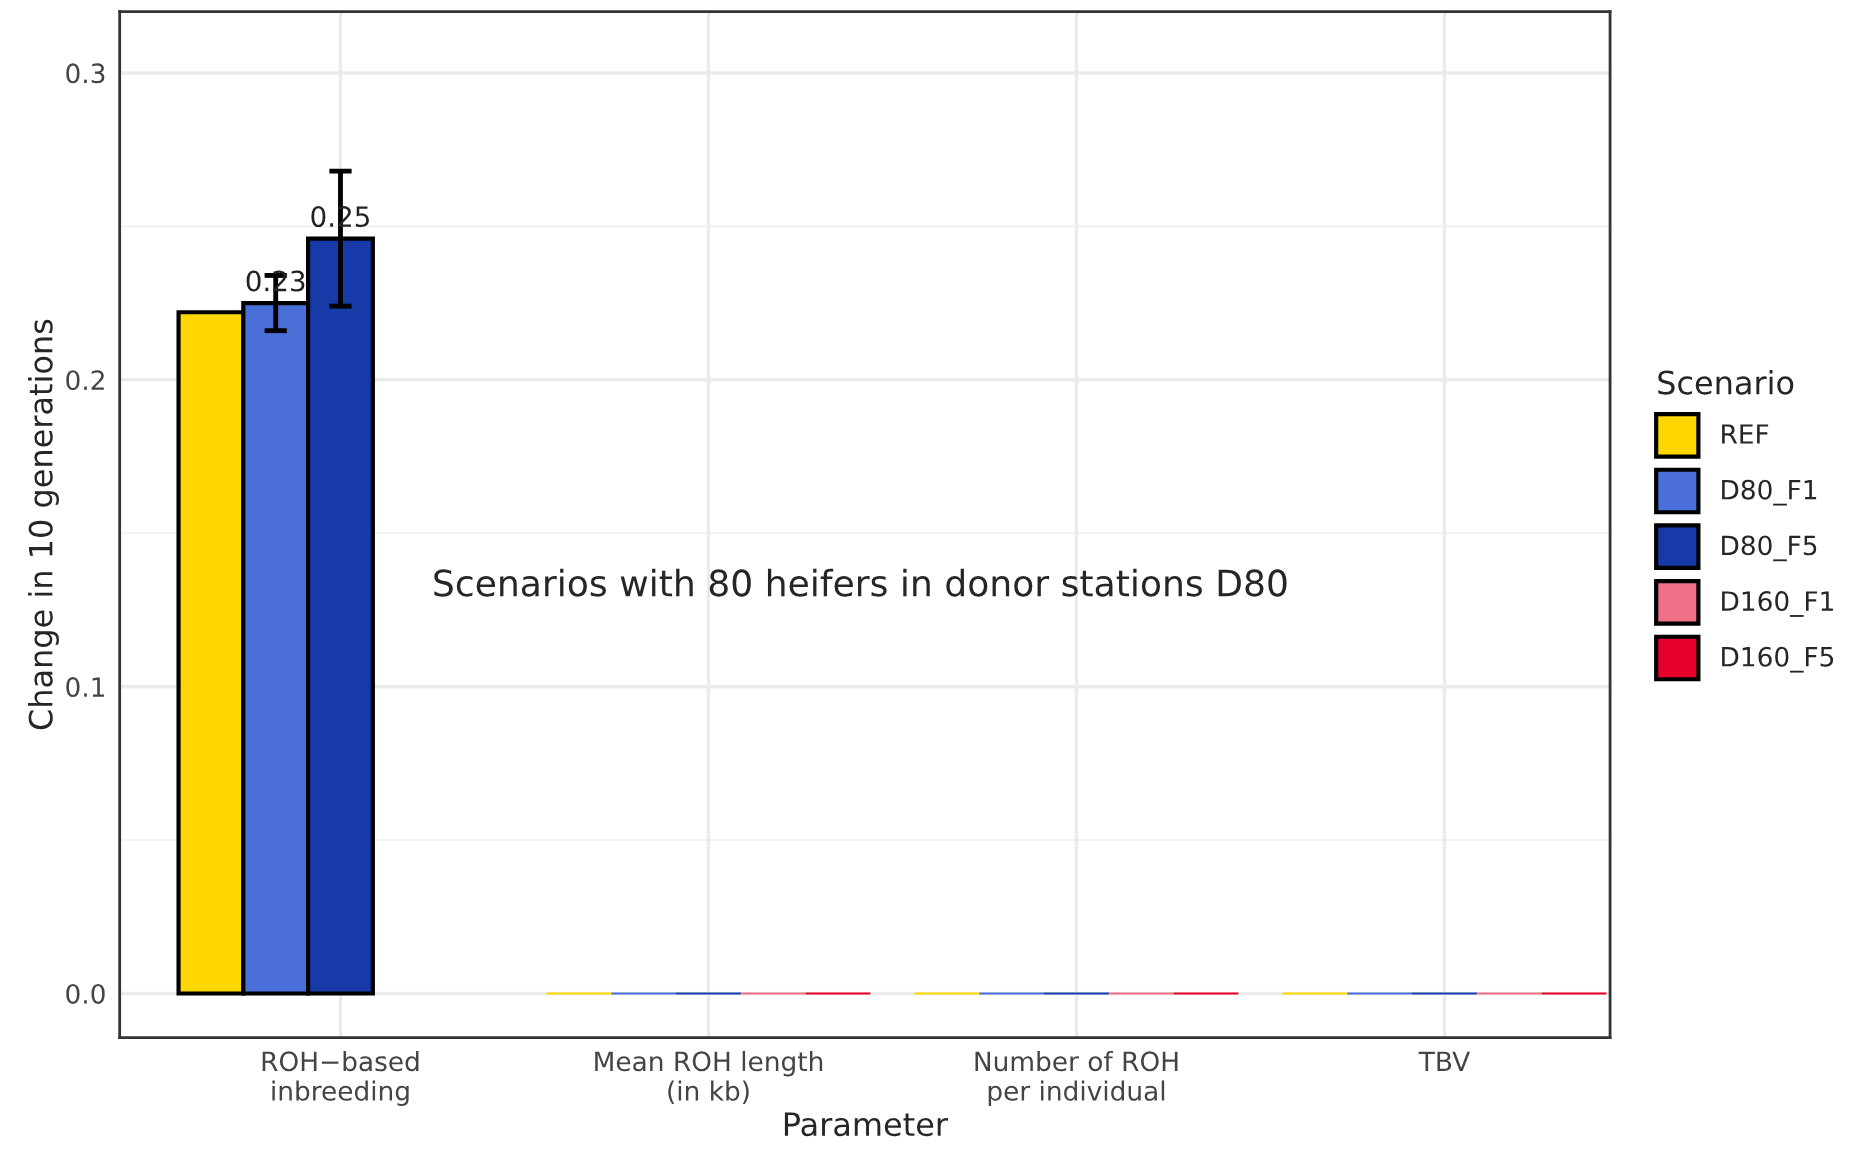  I want to click on y-axis-title: Change in 10 generations, so click(43, 524).